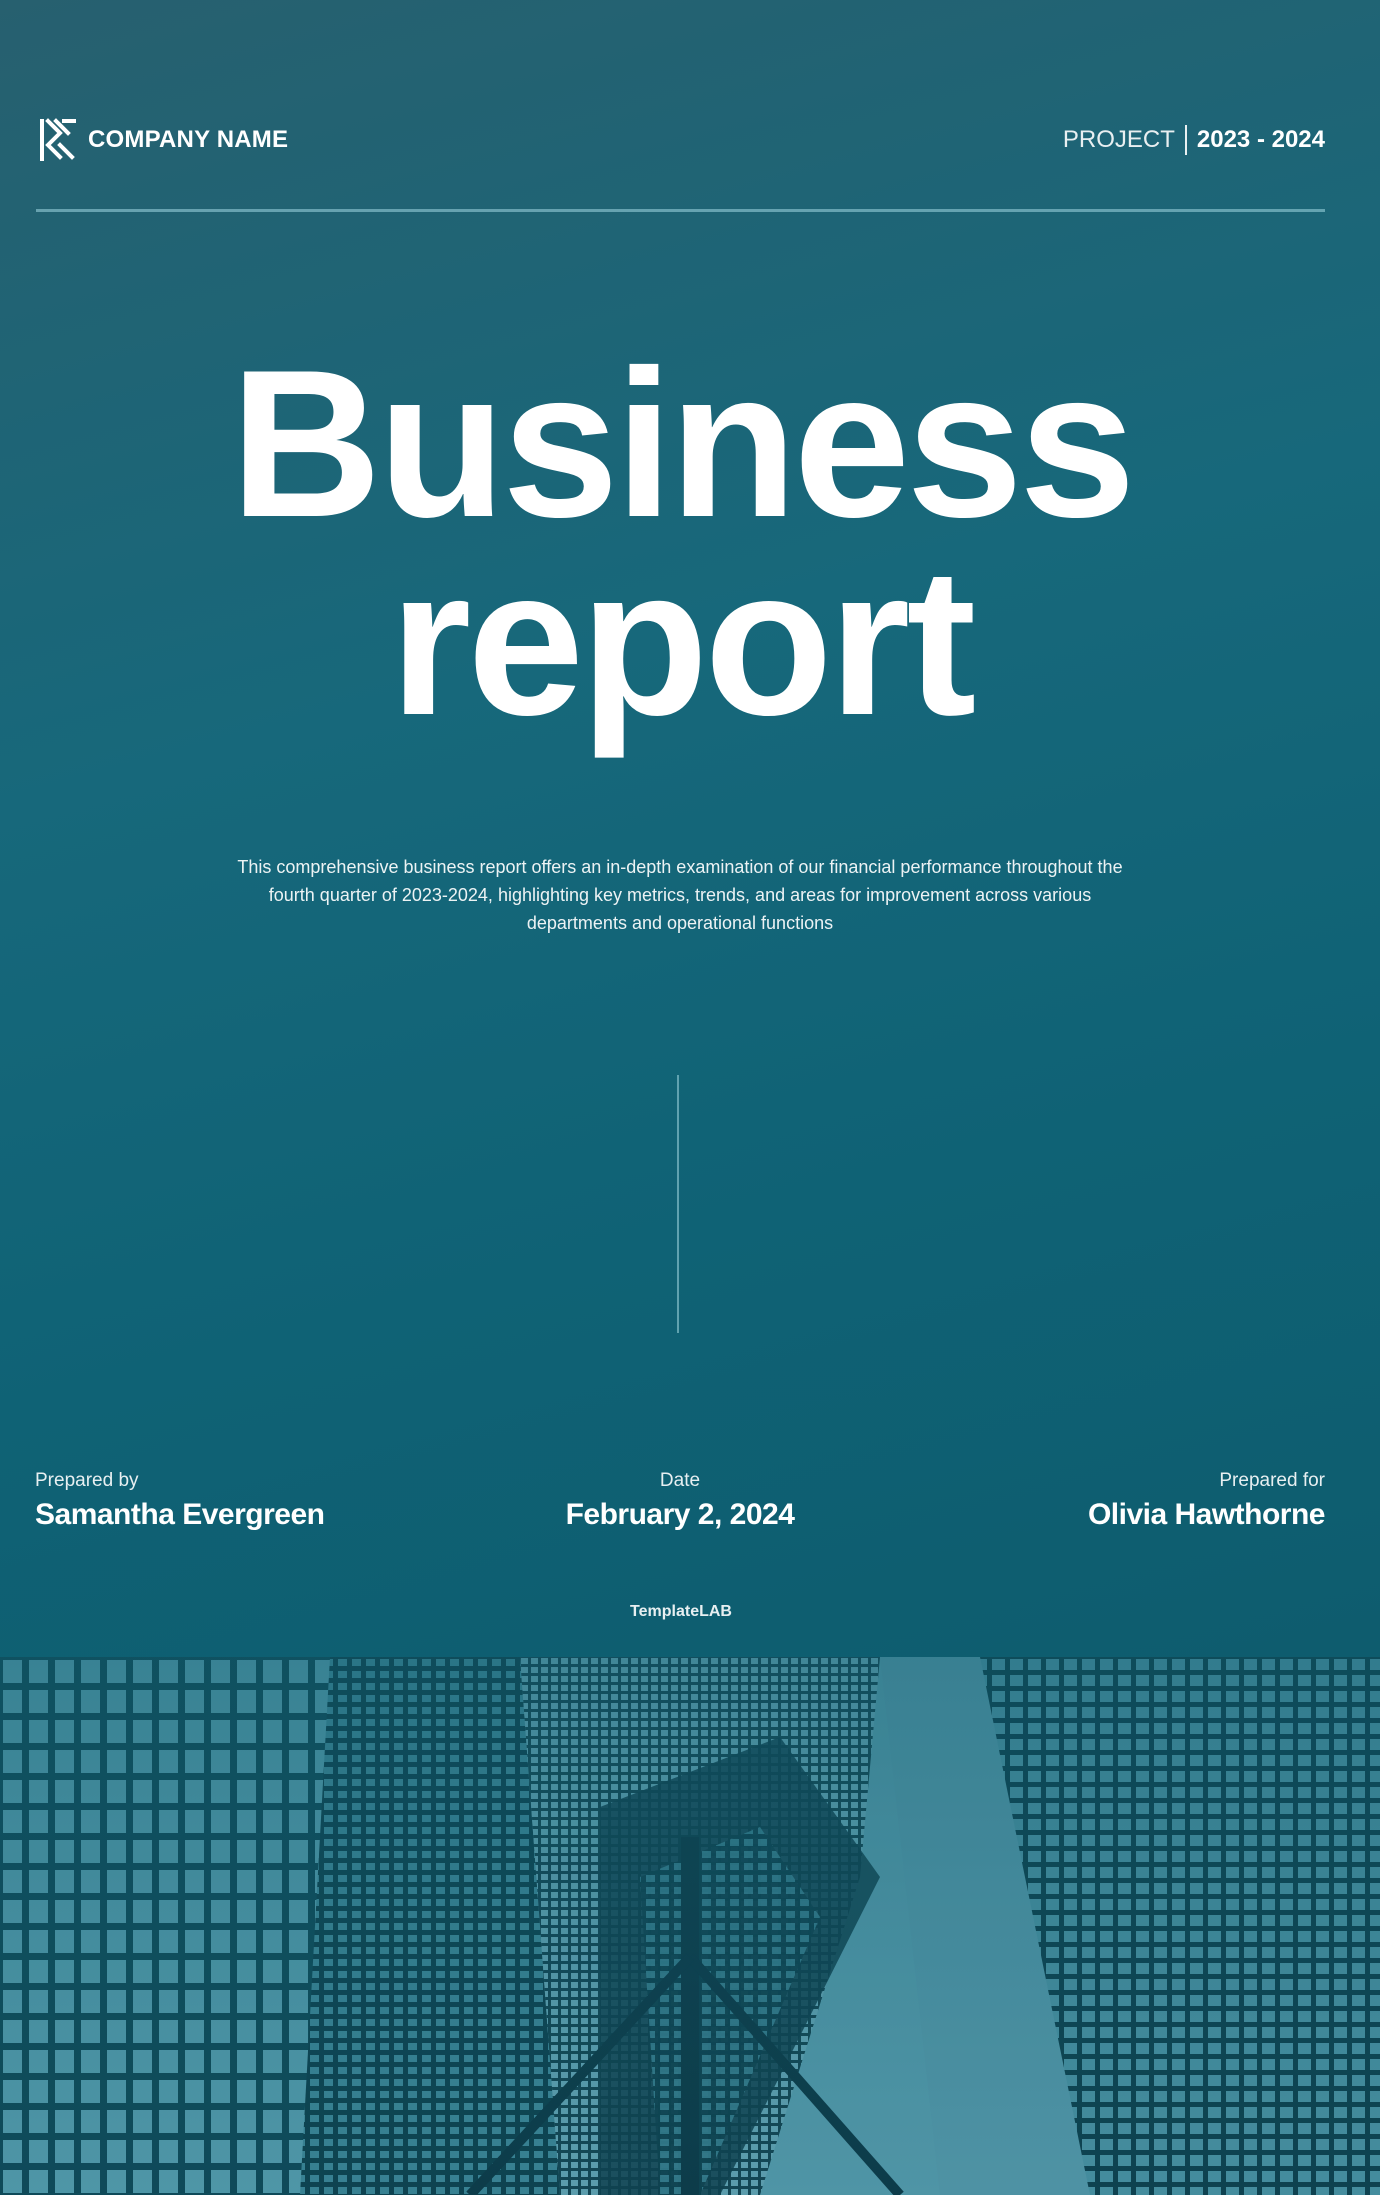  Describe the element at coordinates (1206, 1514) in the screenshot. I see `prepared-for-name: Olivia Hawthorne` at that location.